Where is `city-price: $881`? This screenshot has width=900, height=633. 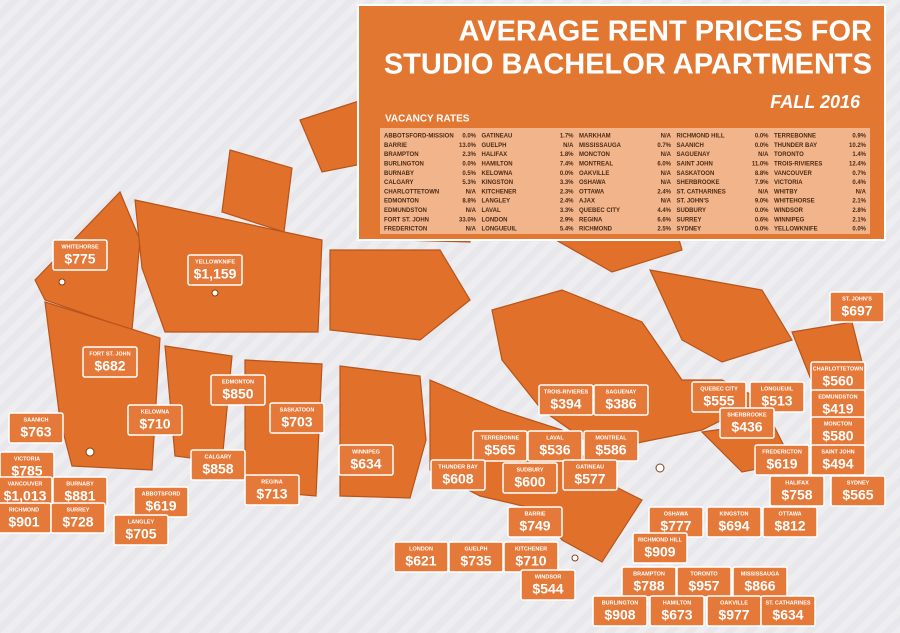
city-price: $881 is located at coordinates (79, 496).